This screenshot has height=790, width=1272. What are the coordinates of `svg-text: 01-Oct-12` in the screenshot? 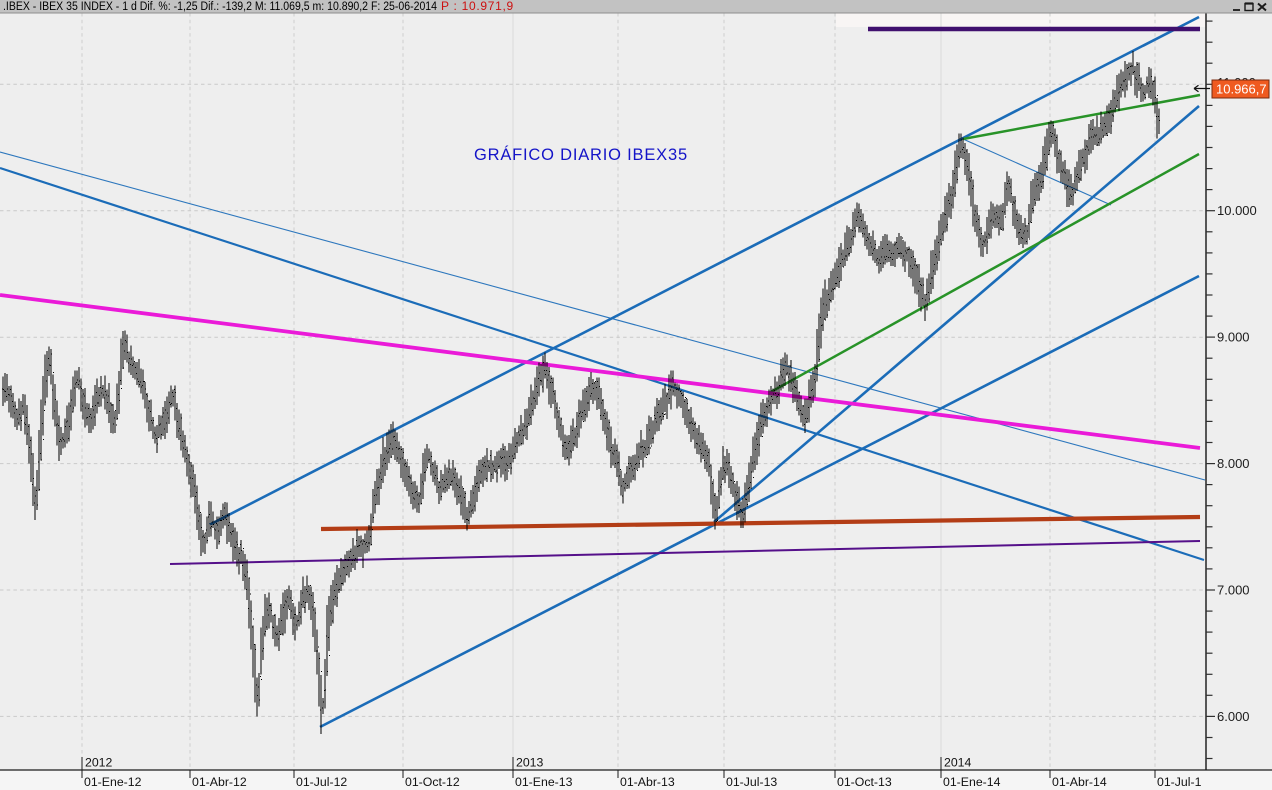 It's located at (432, 782).